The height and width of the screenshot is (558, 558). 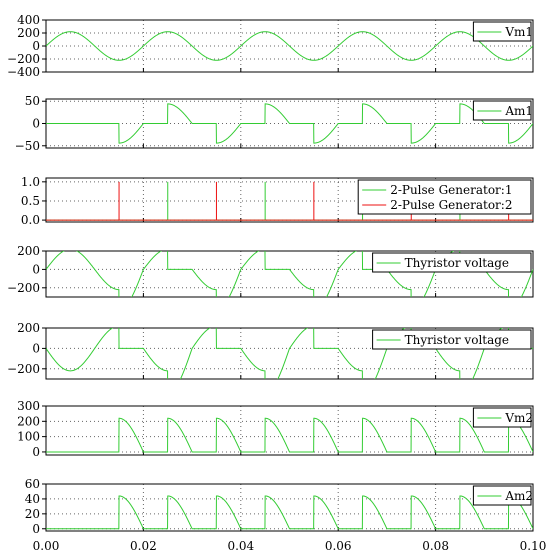 What do you see at coordinates (289, 435) in the screenshot?
I see `series-line-vm2` at bounding box center [289, 435].